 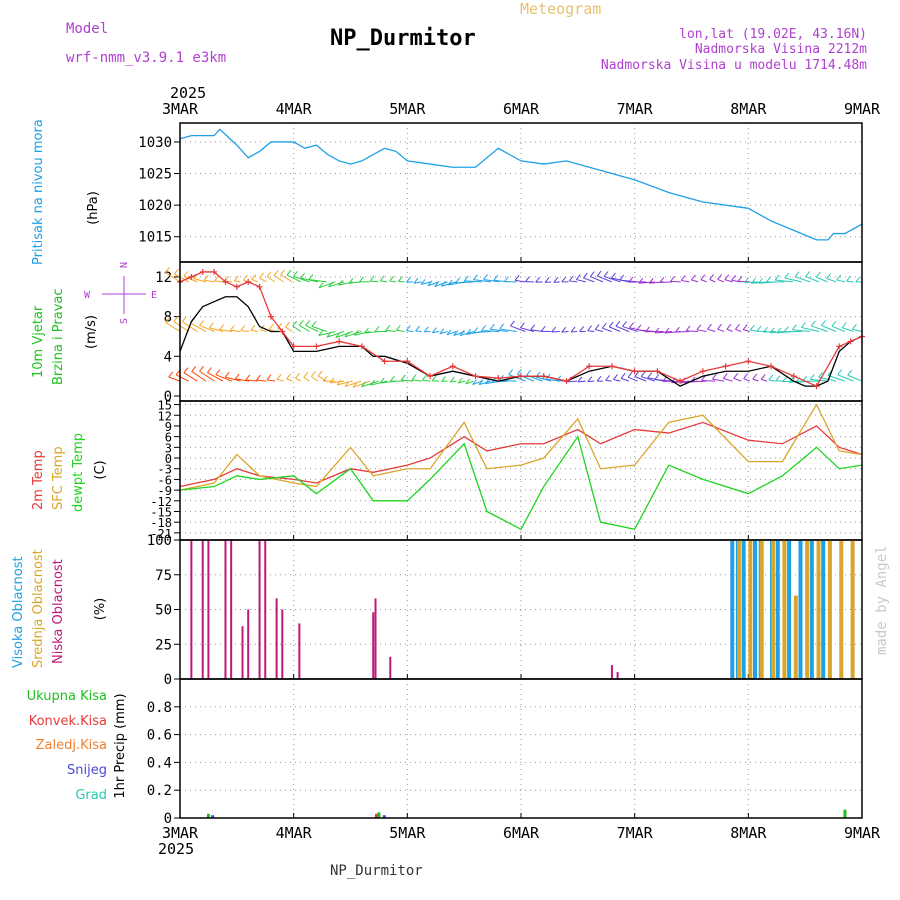 What do you see at coordinates (58, 611) in the screenshot?
I see `cloud-side-label-3: Niska Oblacnost` at bounding box center [58, 611].